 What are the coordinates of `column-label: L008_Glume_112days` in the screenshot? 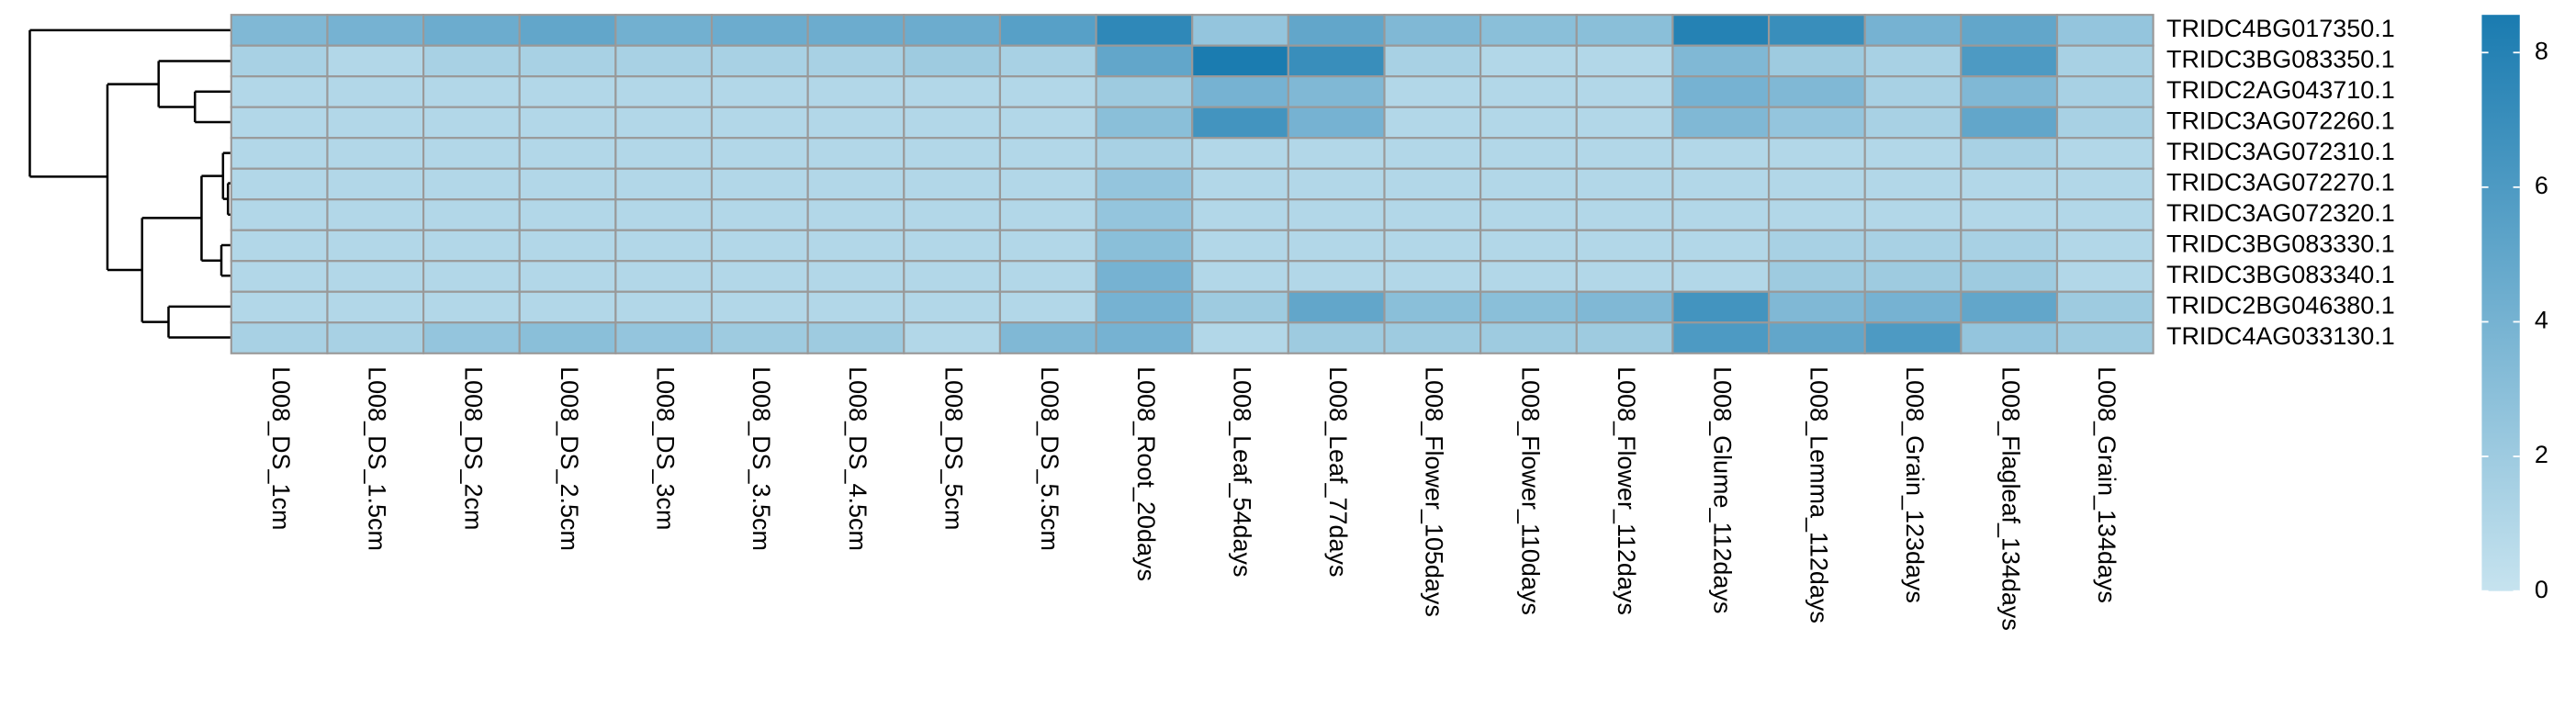 It's located at (1723, 490).